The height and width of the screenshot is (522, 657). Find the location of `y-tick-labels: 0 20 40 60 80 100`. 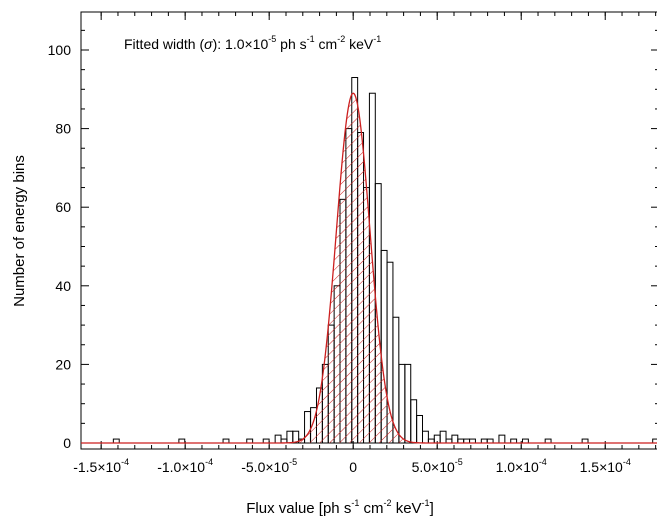

y-tick-labels: 0 20 40 60 80 100 is located at coordinates (60, 246).